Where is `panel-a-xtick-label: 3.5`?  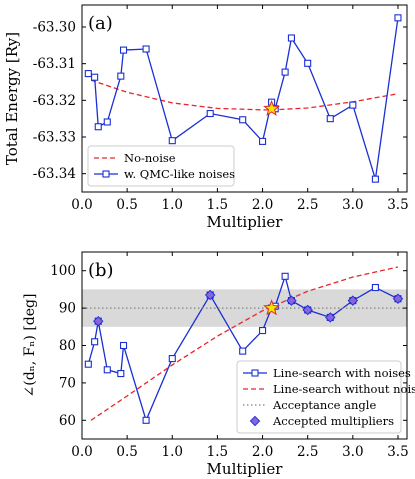
panel-a-xtick-label: 3.5 is located at coordinates (397, 205).